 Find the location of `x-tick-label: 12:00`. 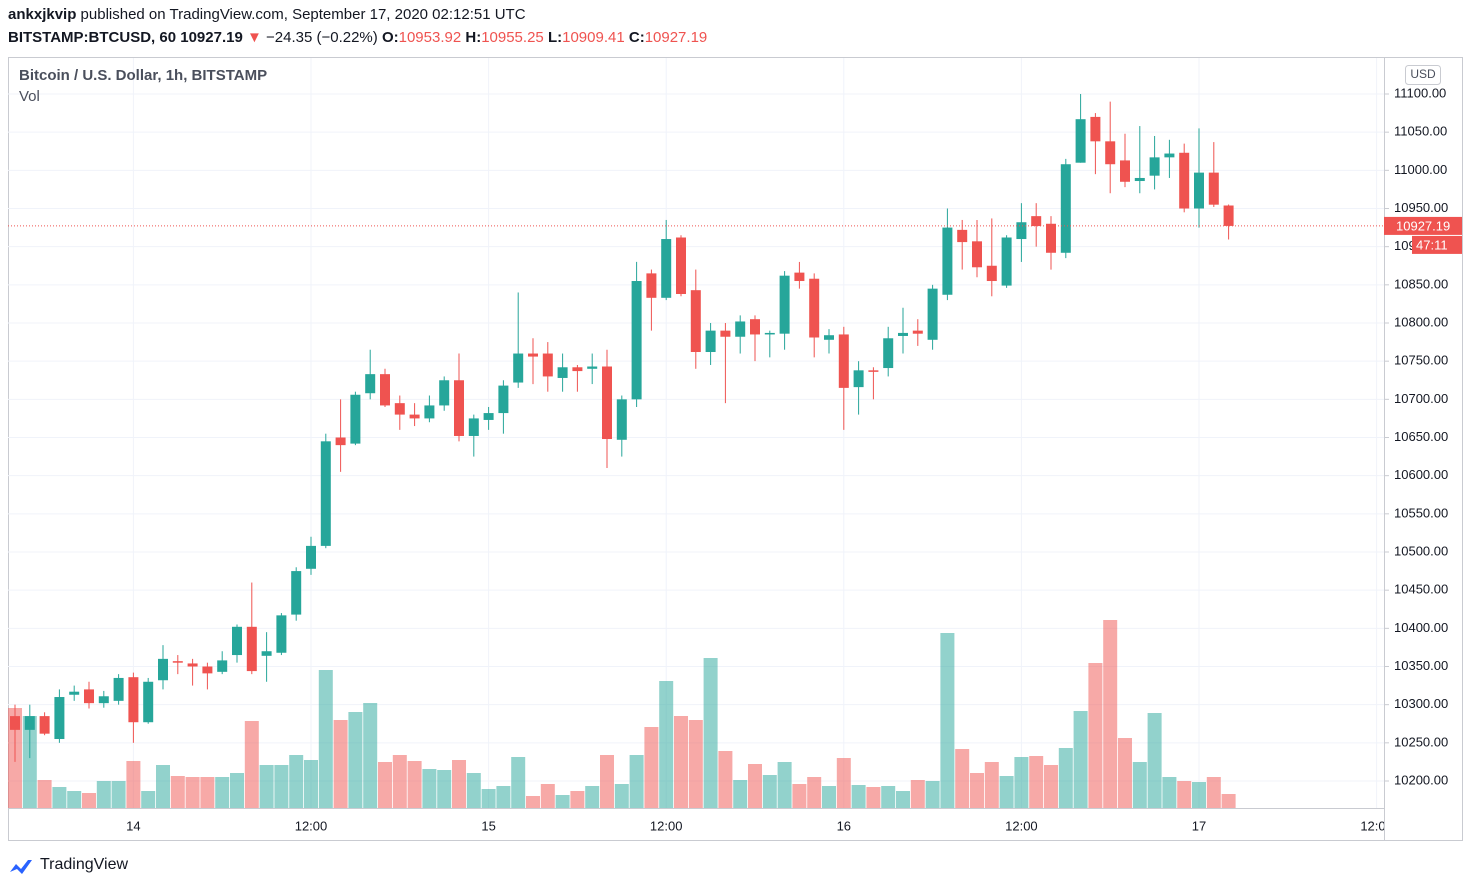

x-tick-label: 12:00 is located at coordinates (1021, 825).